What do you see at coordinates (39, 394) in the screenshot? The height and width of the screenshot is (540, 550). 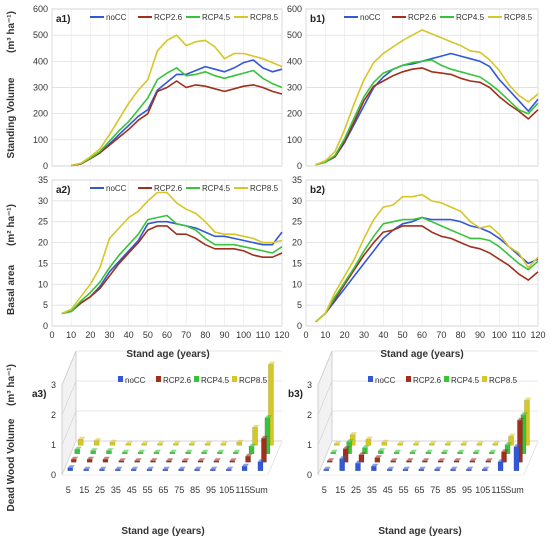 I see `a3-panel-label: a3)` at bounding box center [39, 394].